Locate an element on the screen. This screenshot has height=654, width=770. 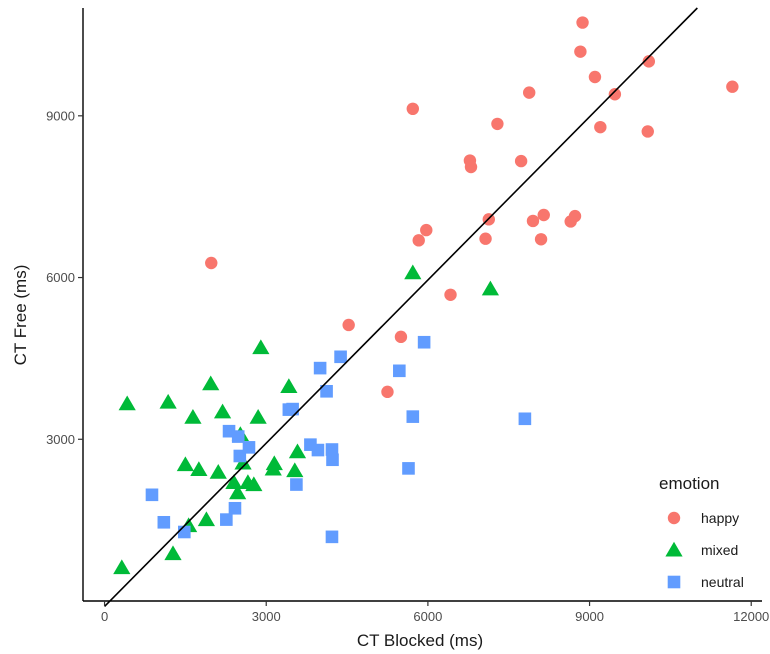
x-tick-label: 3000 is located at coordinates (266, 616).